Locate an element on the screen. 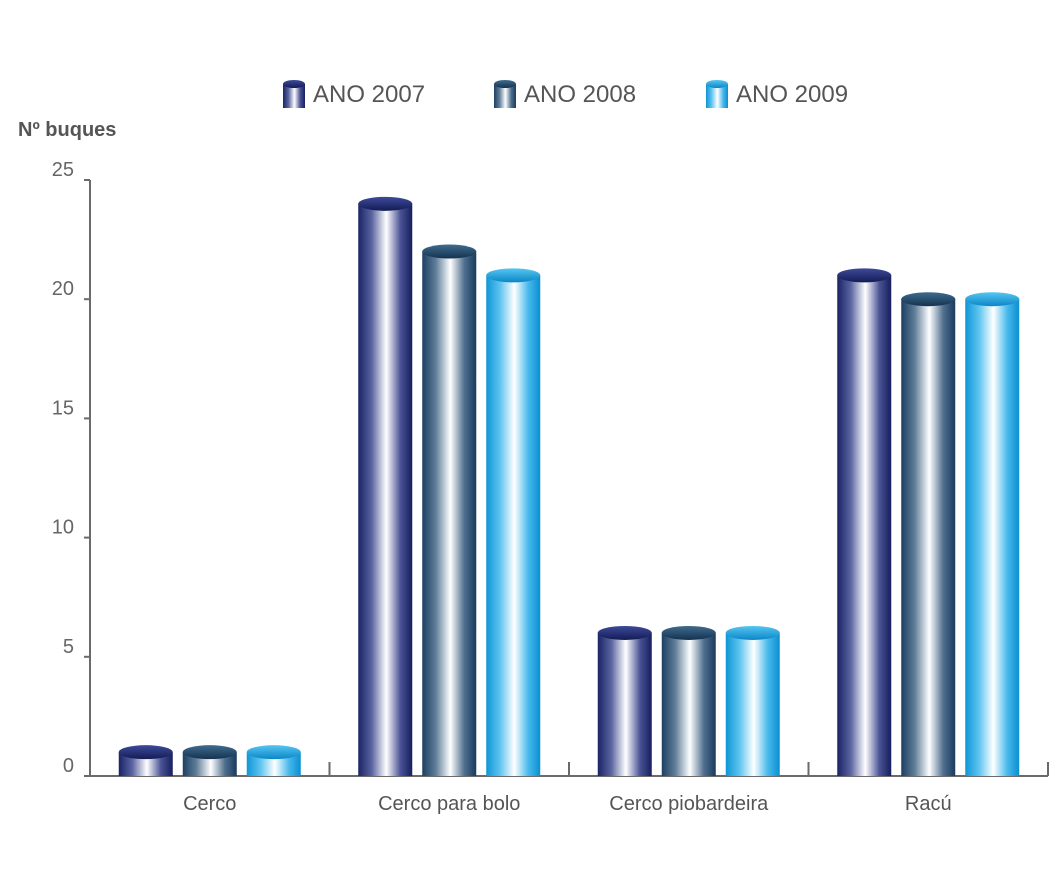 This screenshot has width=1063, height=886. y-axis-label: Nº buques is located at coordinates (67, 130).